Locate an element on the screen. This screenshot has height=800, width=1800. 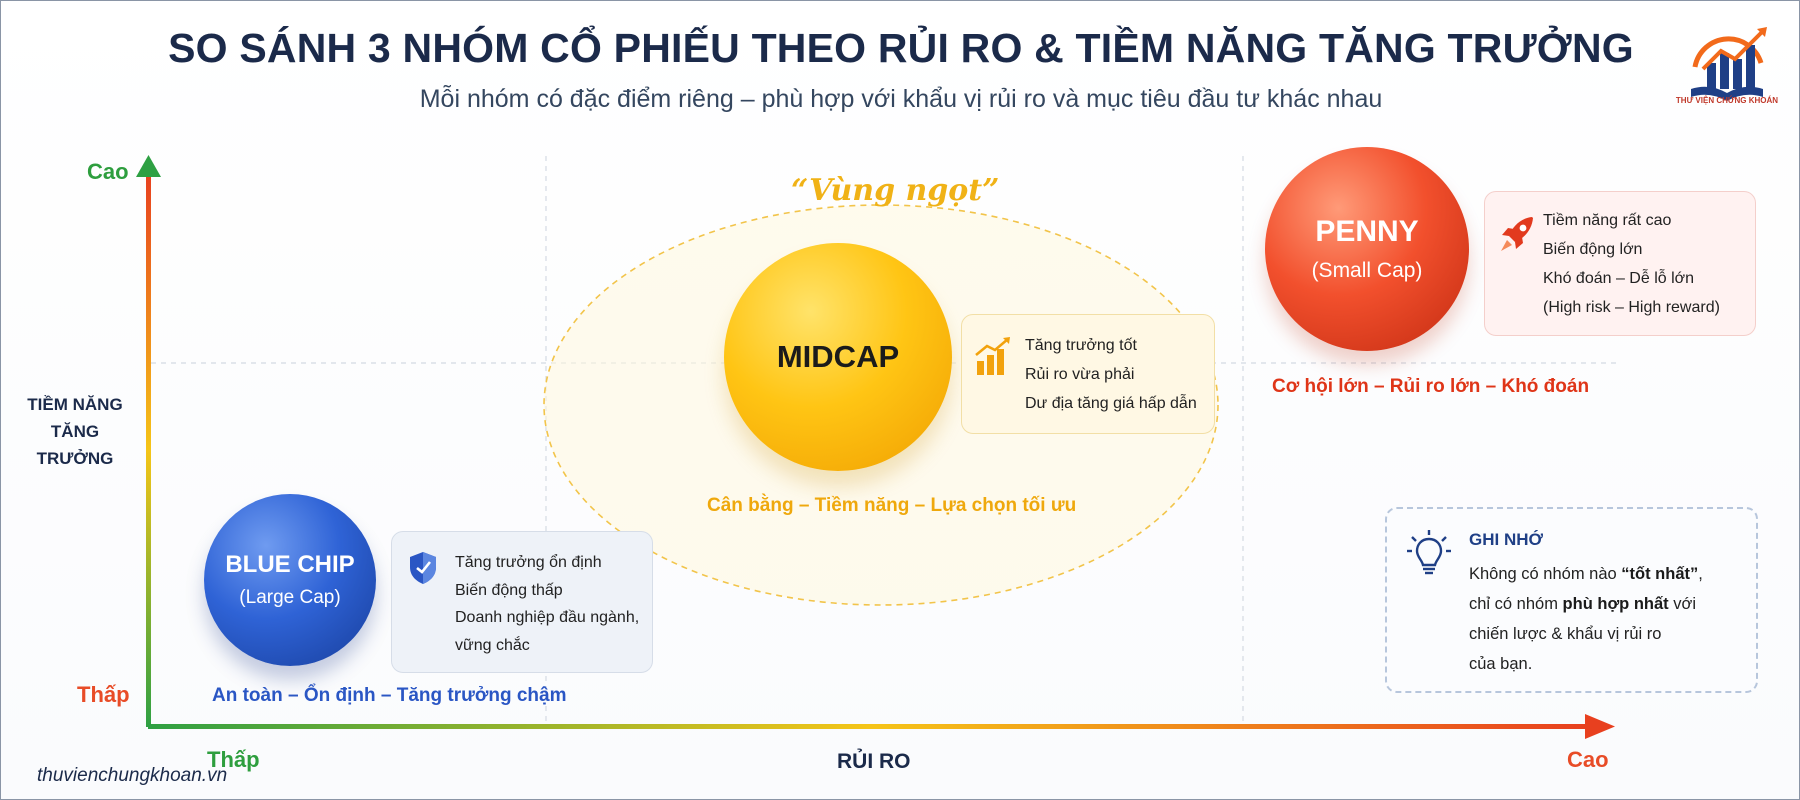
penny-name: PENNY is located at coordinates (1367, 231).